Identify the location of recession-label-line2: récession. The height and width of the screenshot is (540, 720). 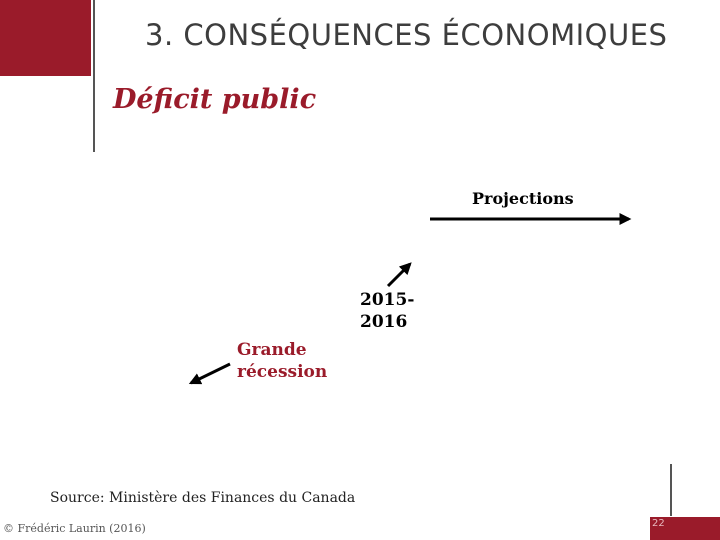
(282, 372).